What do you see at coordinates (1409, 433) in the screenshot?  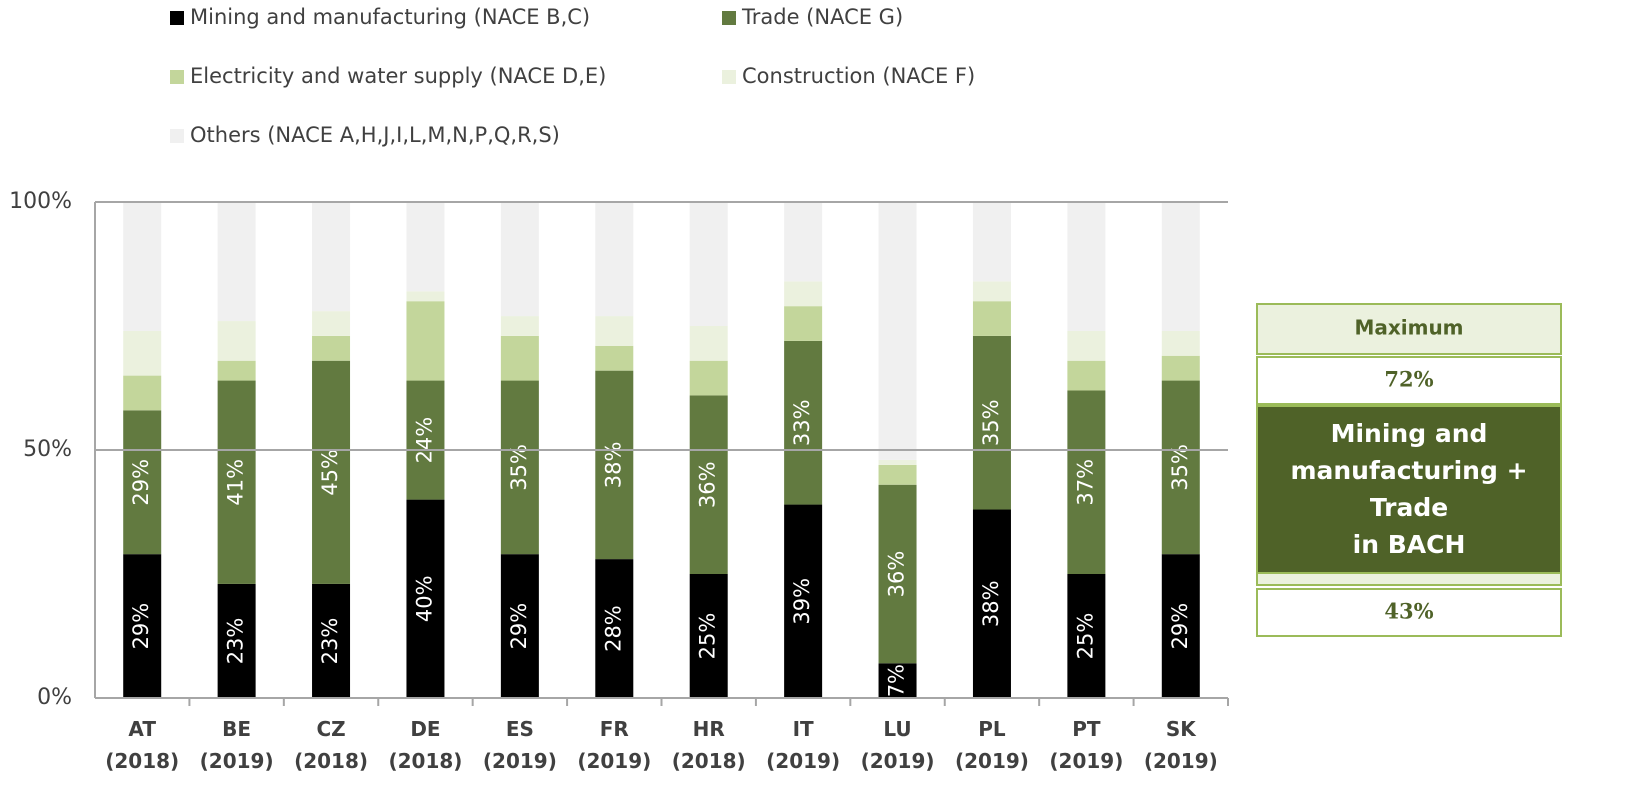 I see `panel-title-line: Mining and` at bounding box center [1409, 433].